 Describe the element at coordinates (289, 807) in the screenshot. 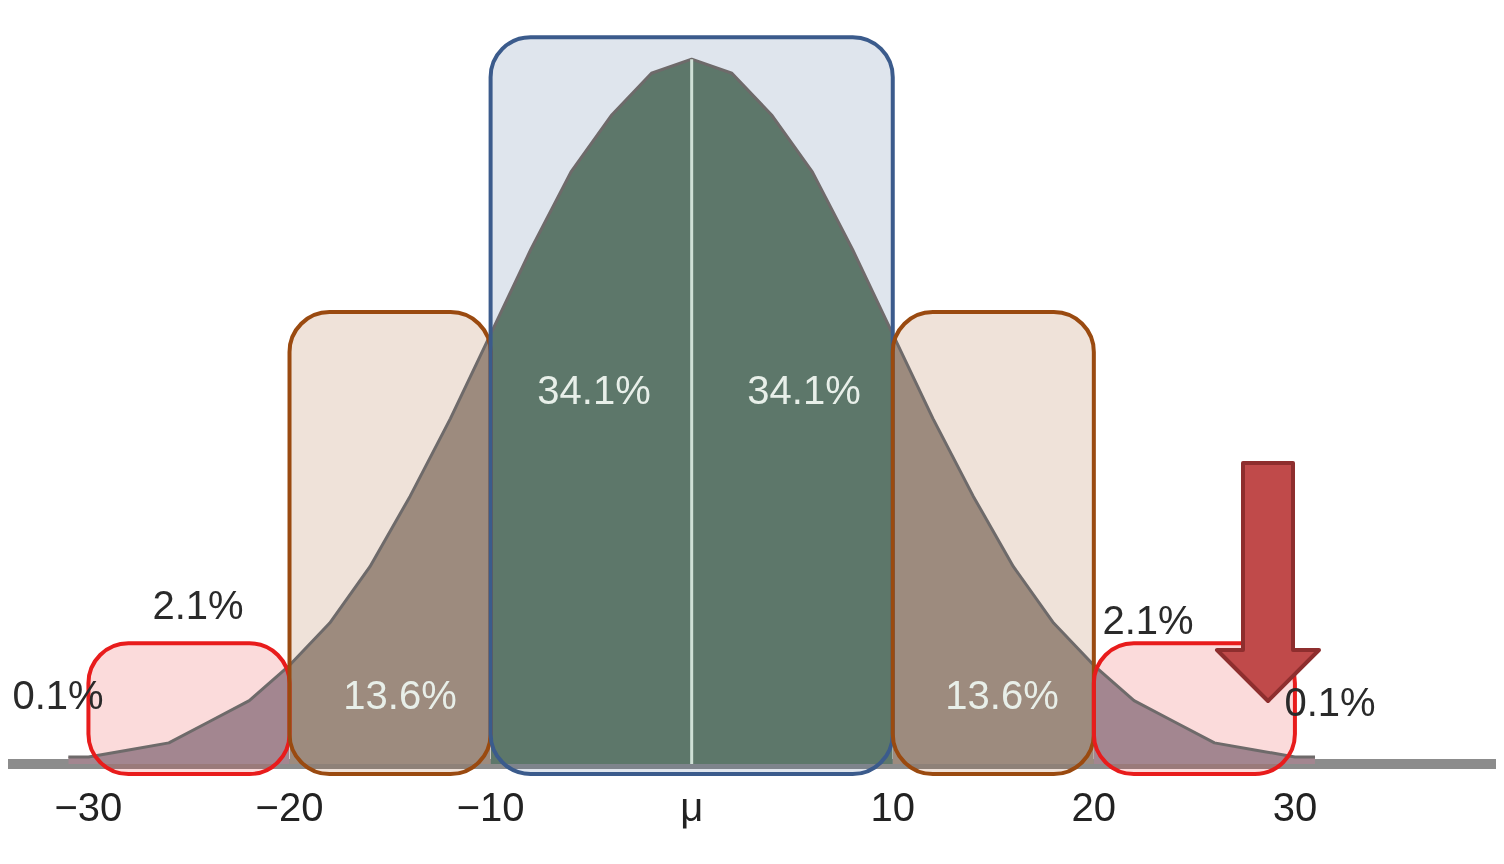

I see `x-tick-label: −20` at that location.